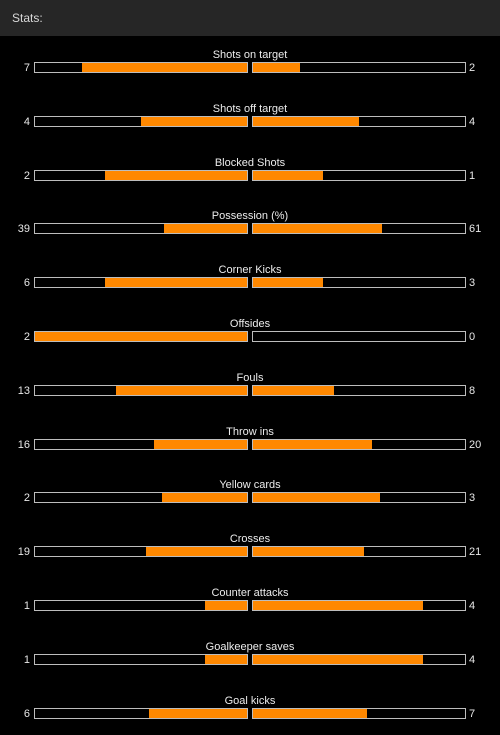 This screenshot has width=500, height=735. I want to click on stat-row: Offsides 2 0, so click(250, 337).